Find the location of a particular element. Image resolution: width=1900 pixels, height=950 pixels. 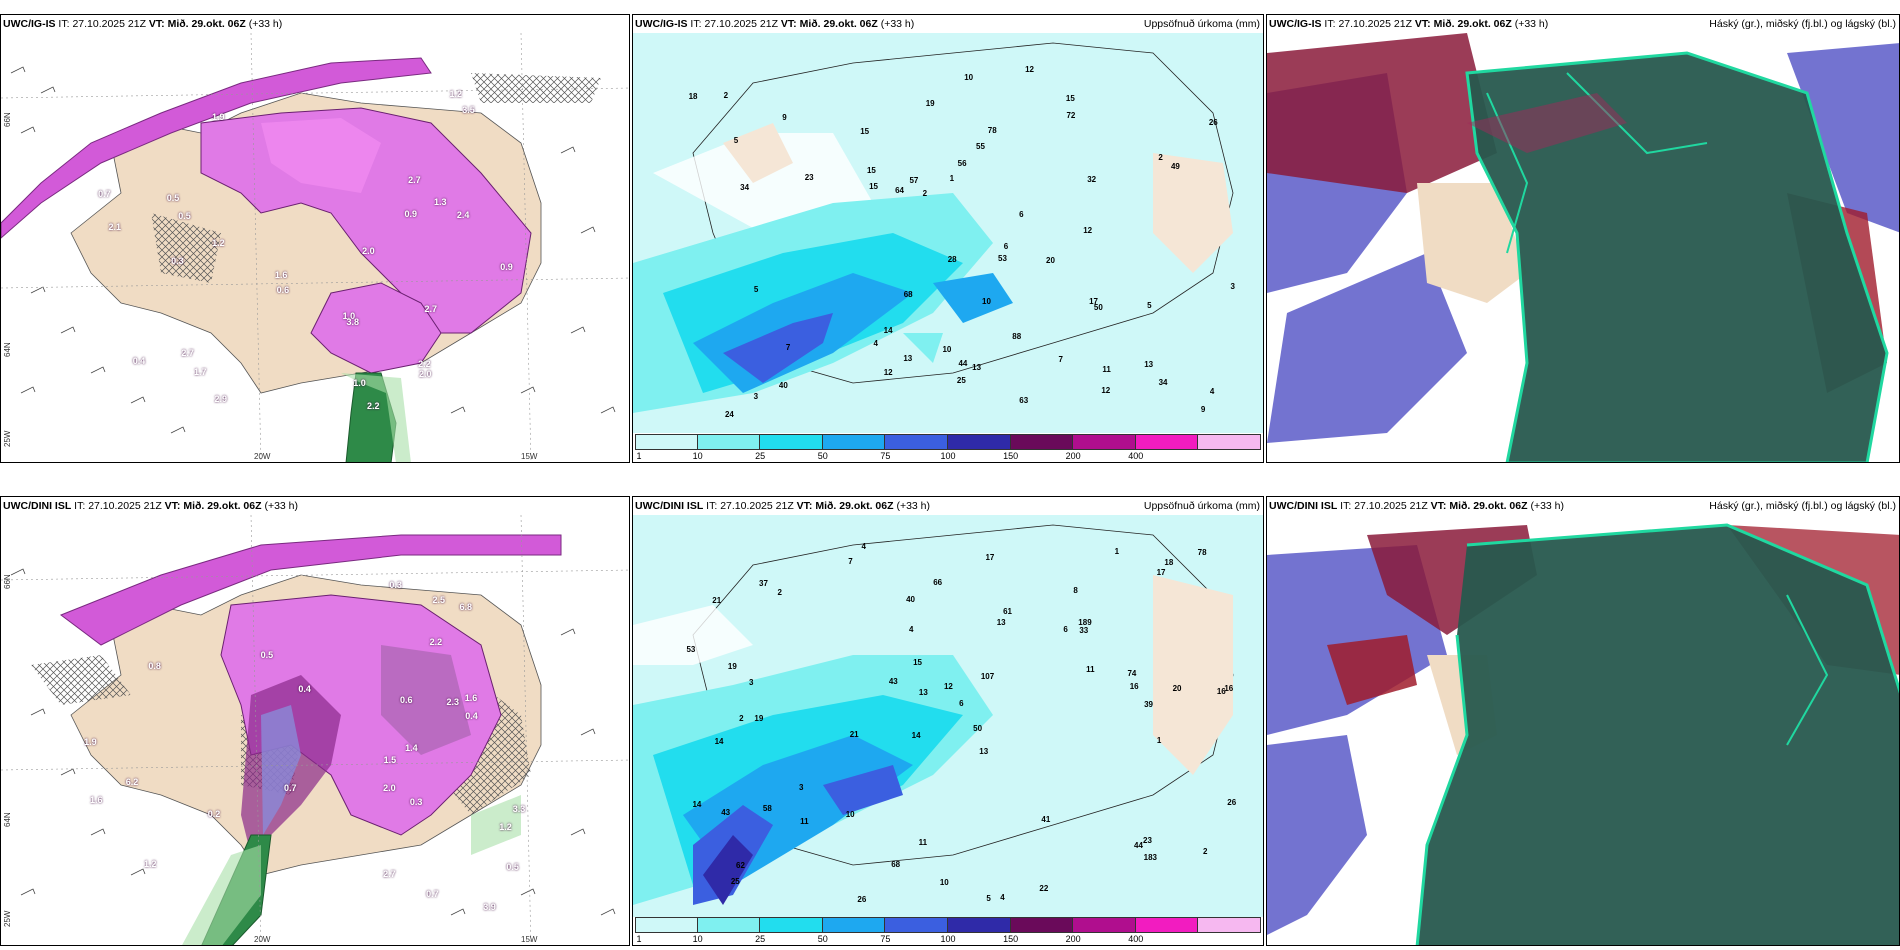

precip-value: 12 is located at coordinates (1029, 70).